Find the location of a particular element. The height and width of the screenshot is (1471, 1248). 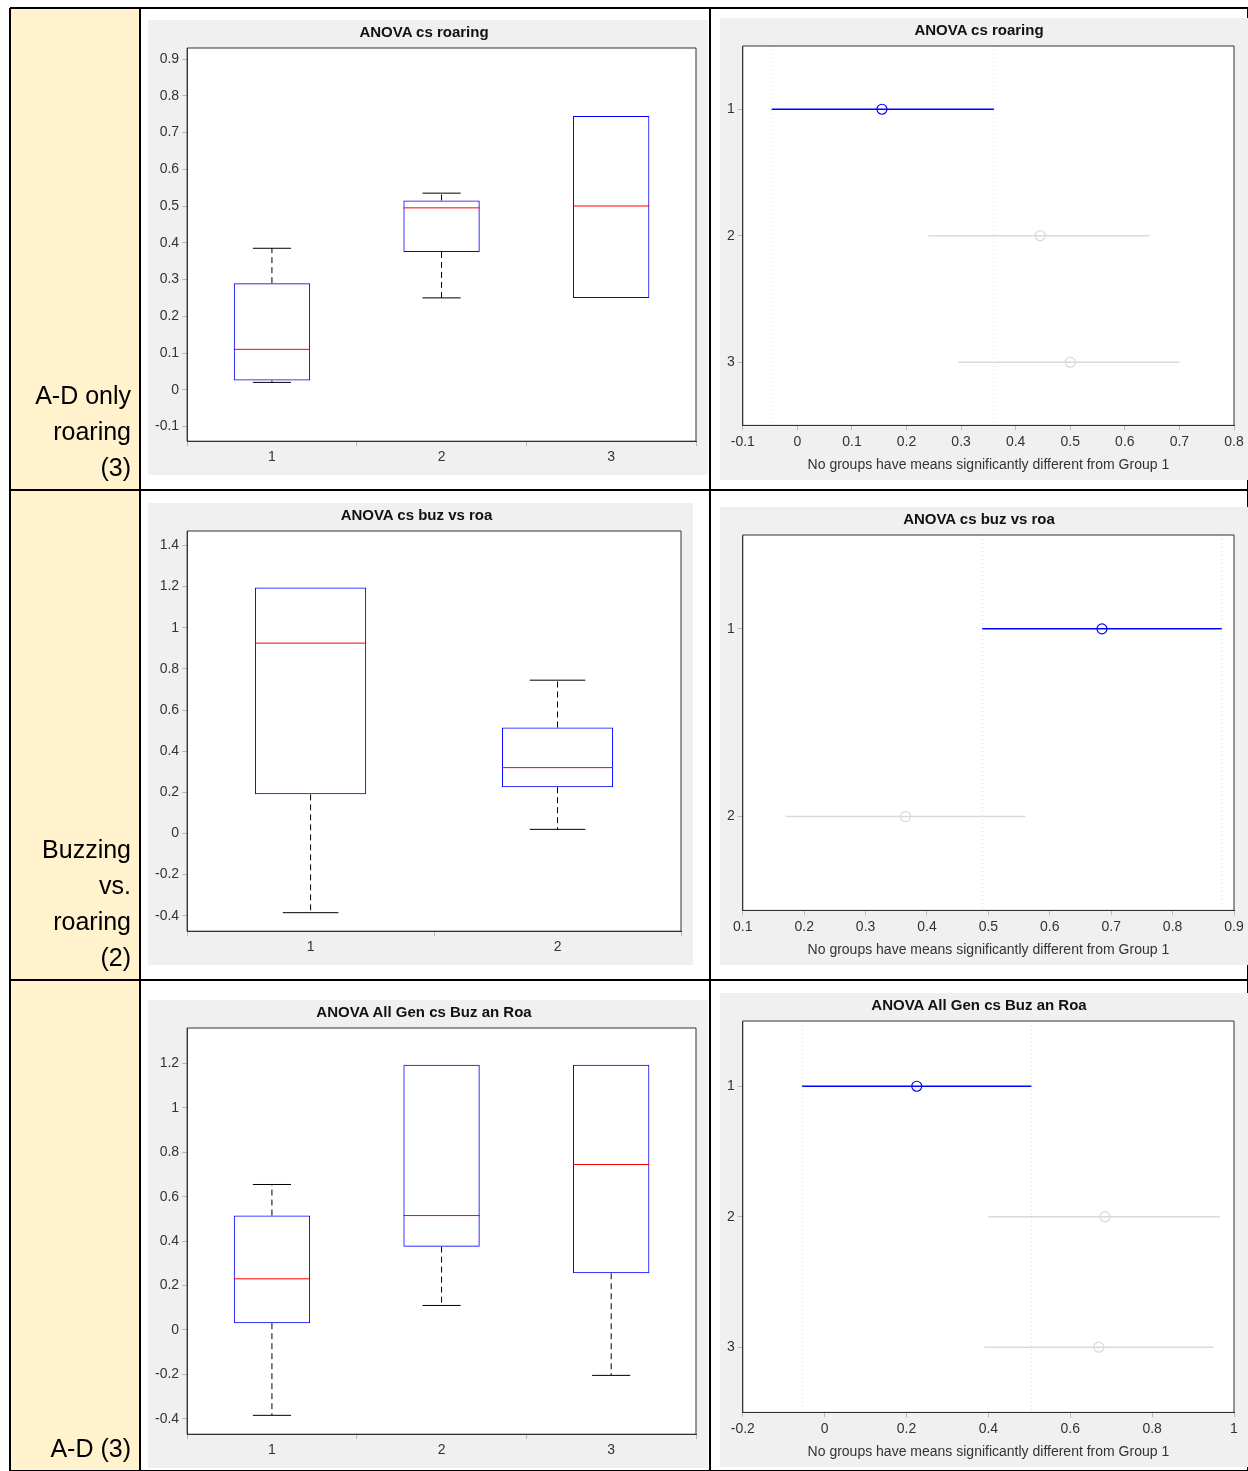

y-tick-label: 0.3 is located at coordinates (169, 278).